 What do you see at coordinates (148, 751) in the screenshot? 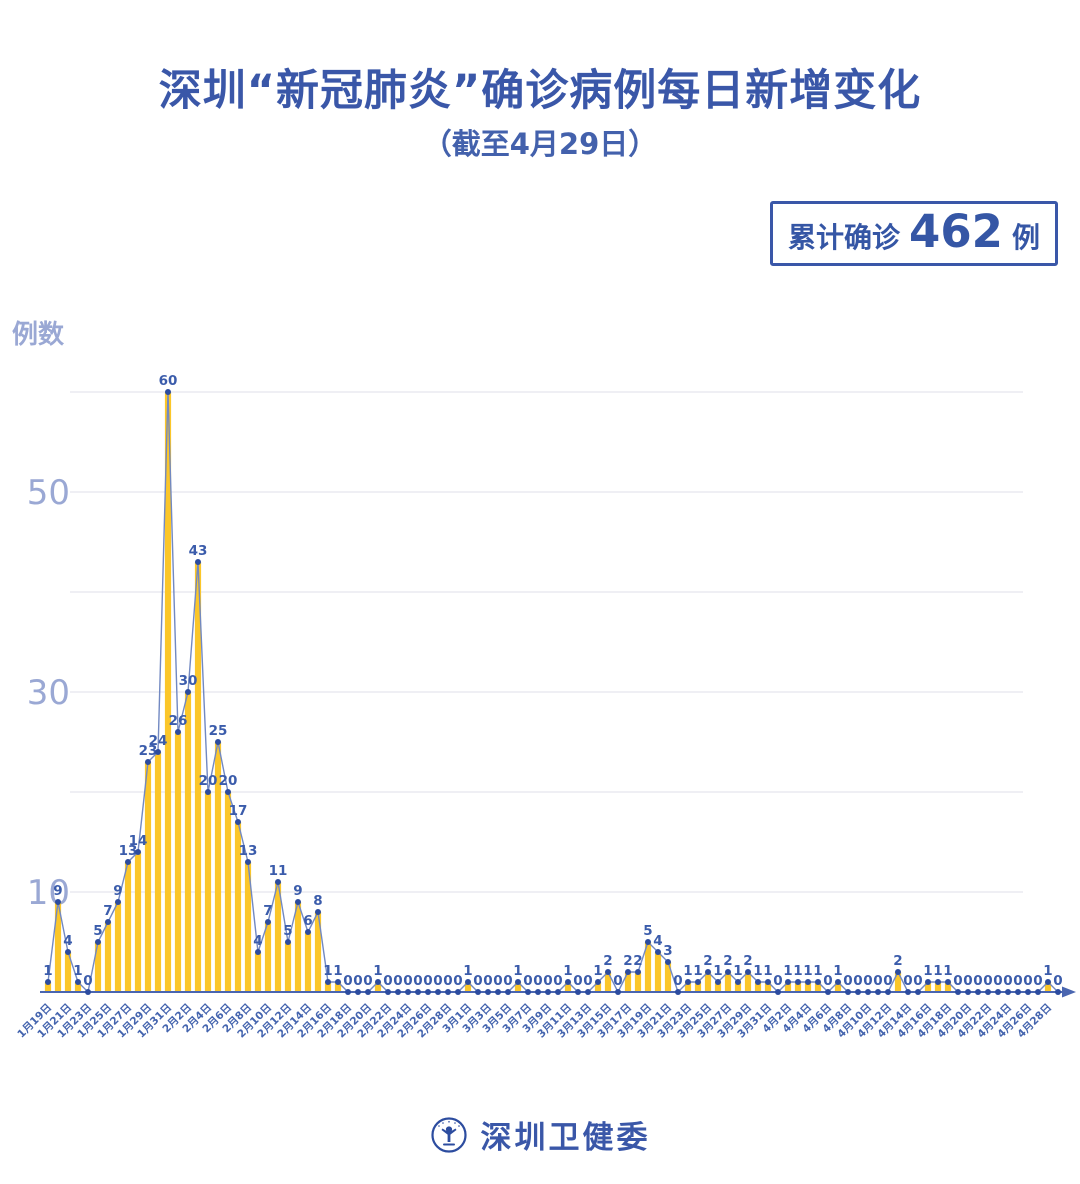
I see `value-label: 23` at bounding box center [148, 751].